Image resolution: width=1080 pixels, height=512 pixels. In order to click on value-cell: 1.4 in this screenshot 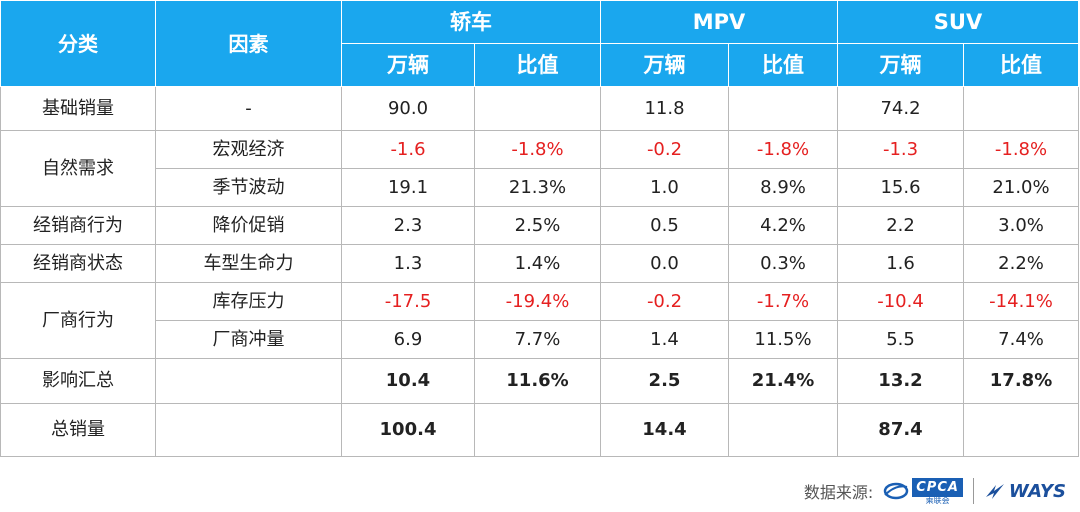, I will do `click(664, 339)`.